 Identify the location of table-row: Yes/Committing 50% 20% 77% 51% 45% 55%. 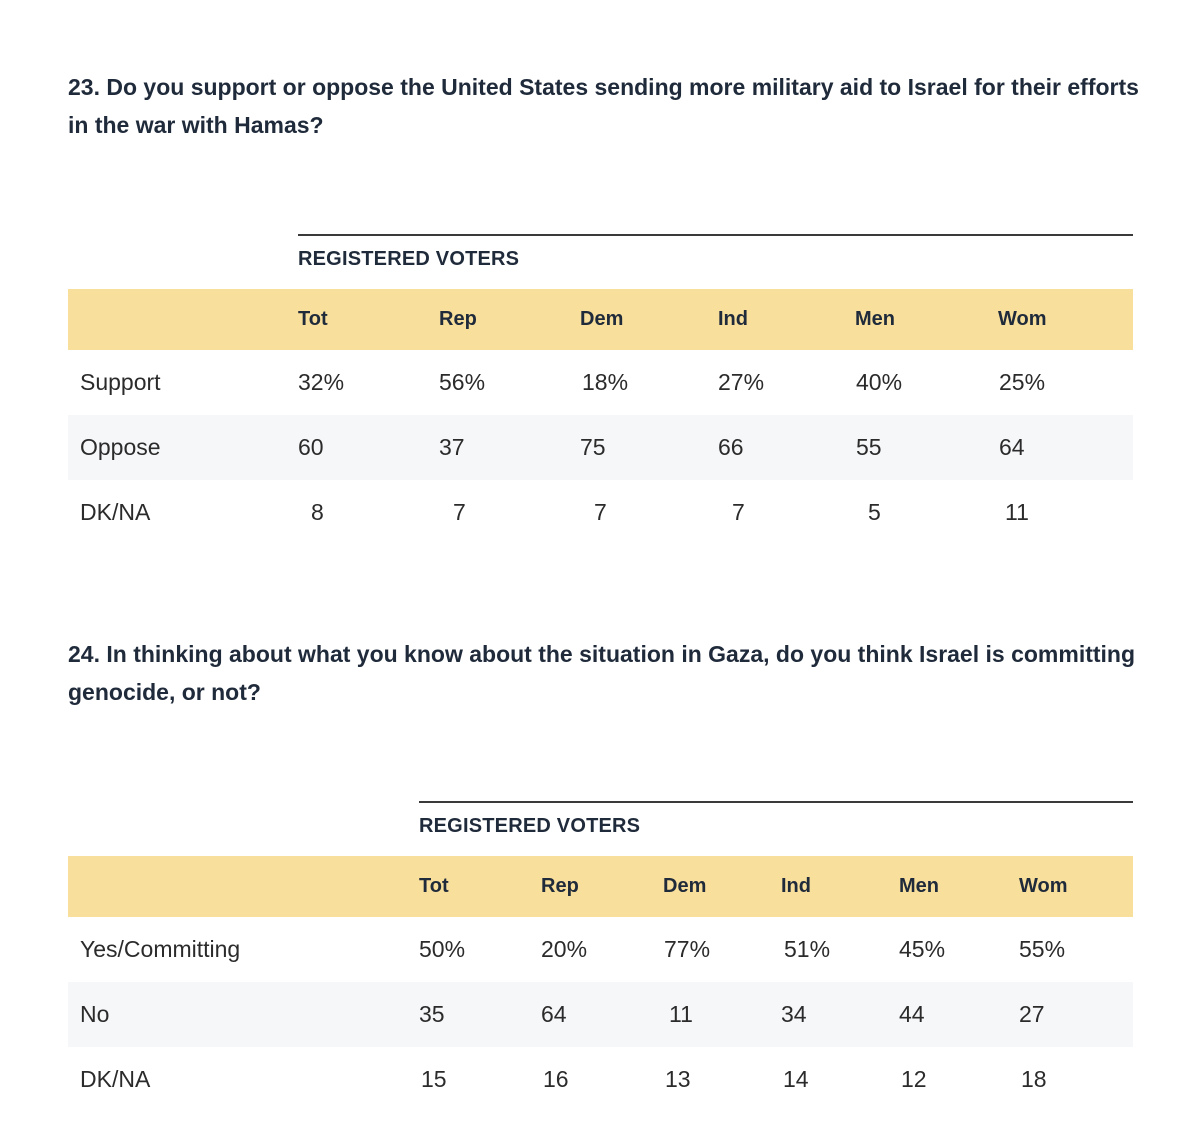
(600, 949).